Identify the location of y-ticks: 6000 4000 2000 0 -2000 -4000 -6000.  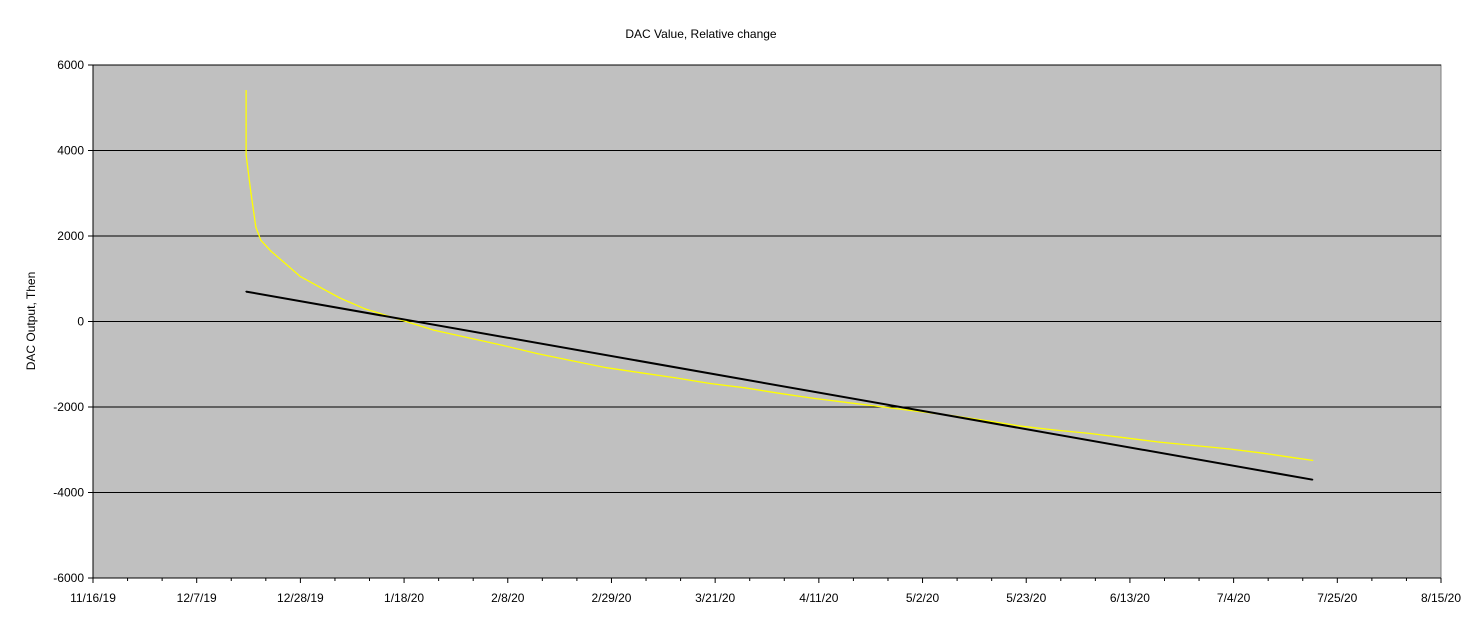
(73, 321).